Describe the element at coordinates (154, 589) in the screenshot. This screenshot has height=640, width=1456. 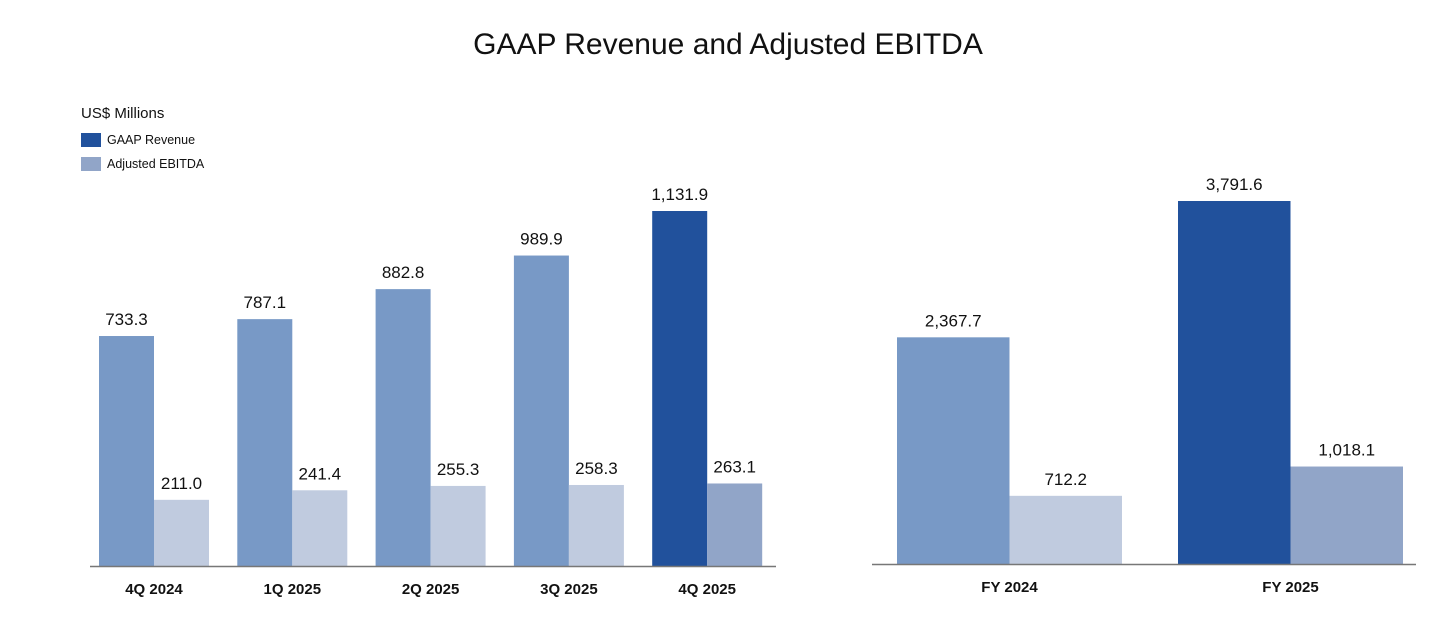
I see `category-label: 4Q 2024` at that location.